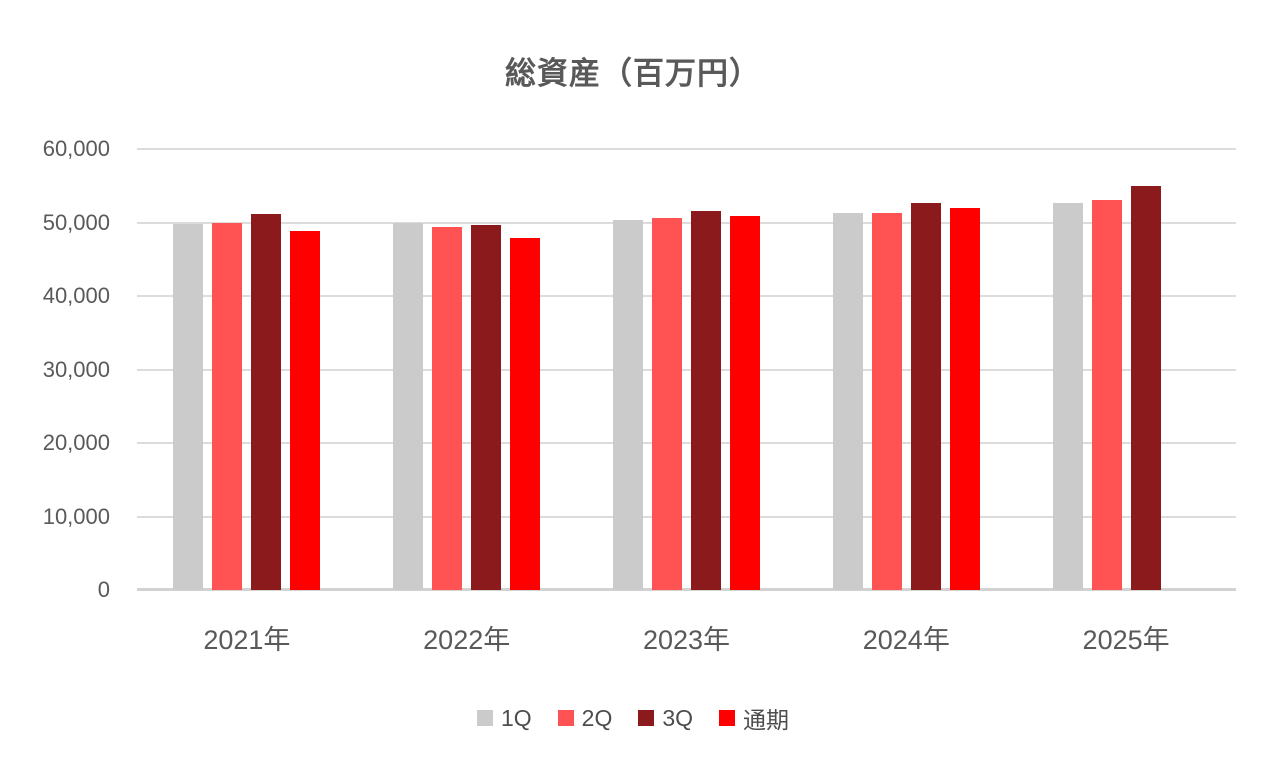 The height and width of the screenshot is (776, 1266). I want to click on bar-2q-2022, so click(447, 408).